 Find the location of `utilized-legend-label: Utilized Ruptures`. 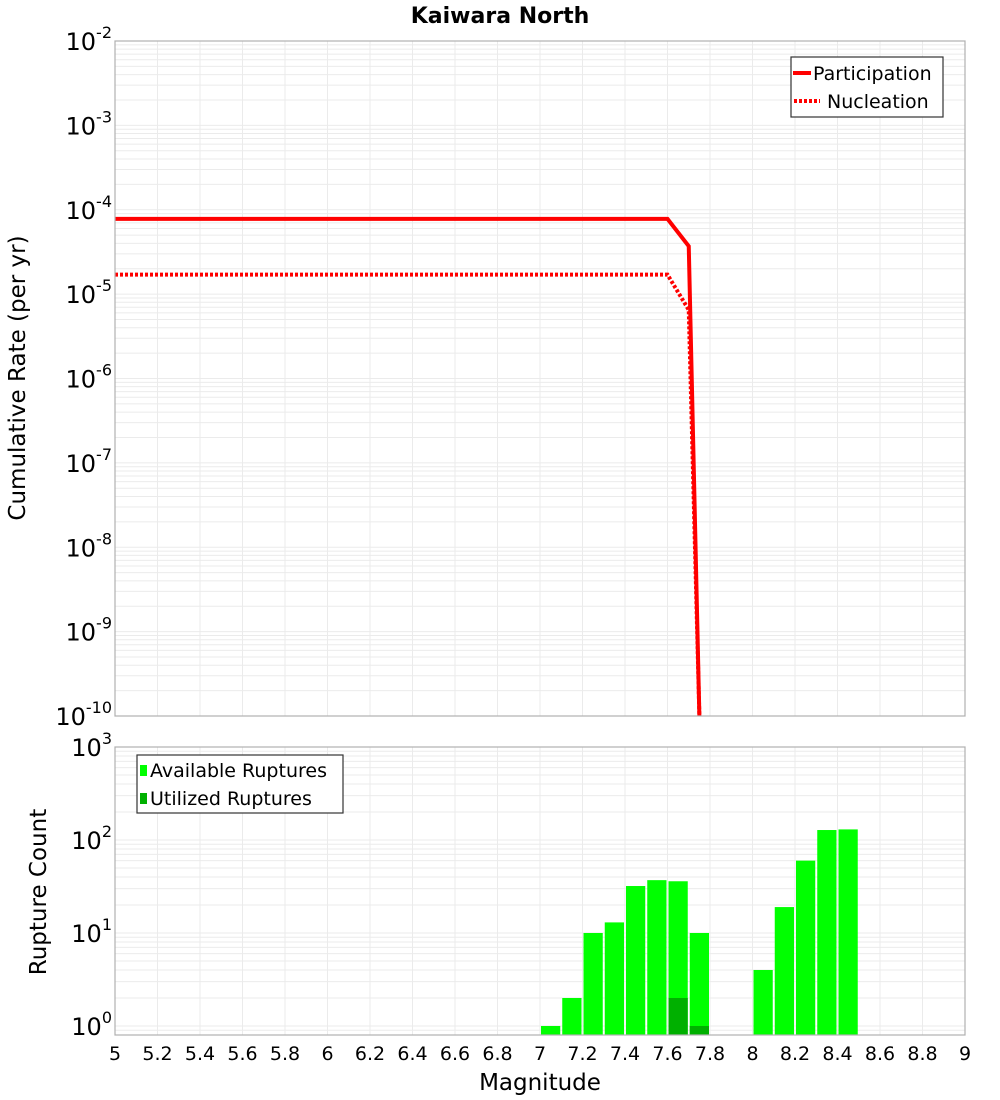

utilized-legend-label: Utilized Ruptures is located at coordinates (231, 799).